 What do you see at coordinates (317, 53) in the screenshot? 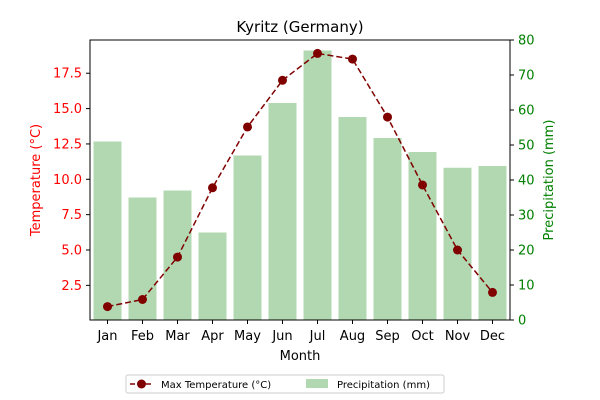
I see `temperature-point-jul` at bounding box center [317, 53].